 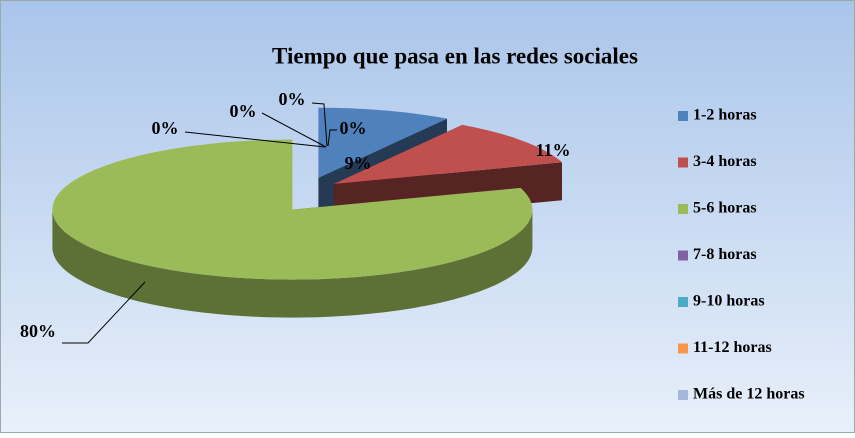 I want to click on legend-label: Más de 12 horas, so click(x=749, y=394).